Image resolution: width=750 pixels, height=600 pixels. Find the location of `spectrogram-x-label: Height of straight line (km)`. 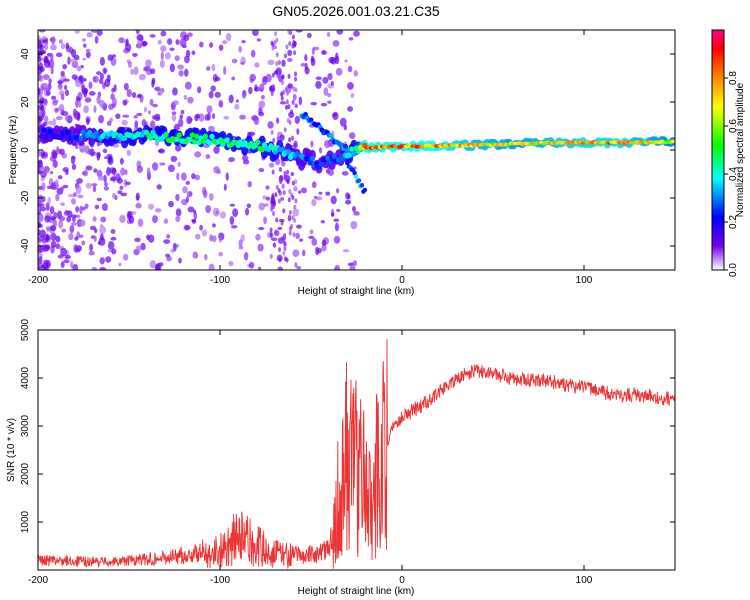

spectrogram-x-label: Height of straight line (km) is located at coordinates (356, 291).